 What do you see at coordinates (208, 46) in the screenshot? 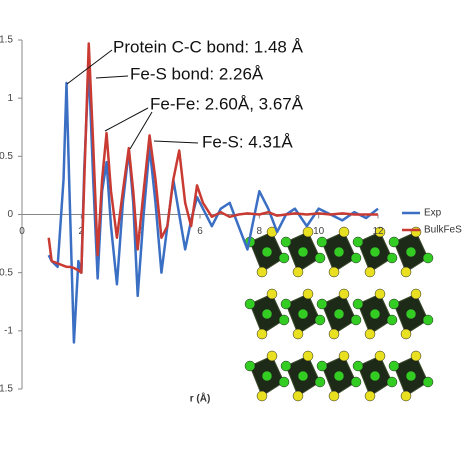
I see `annotation: Protein C-C bond: 1.48 Å` at bounding box center [208, 46].